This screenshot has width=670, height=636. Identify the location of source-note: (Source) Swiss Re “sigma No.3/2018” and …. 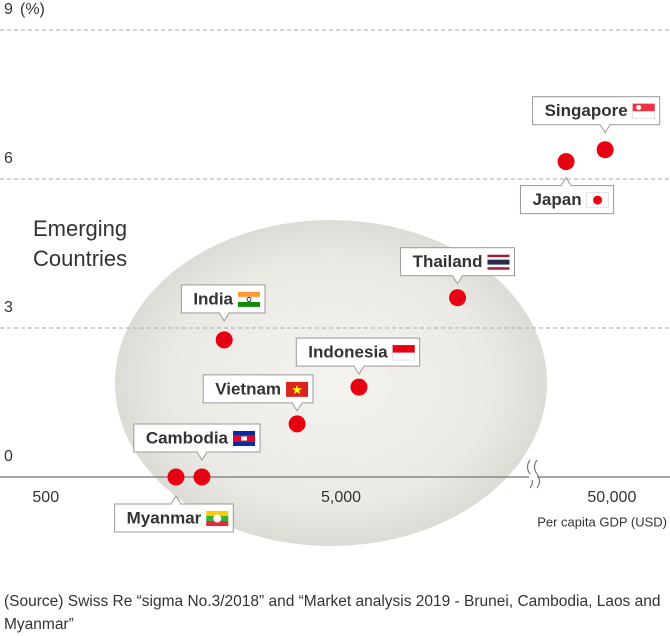
(332, 613).